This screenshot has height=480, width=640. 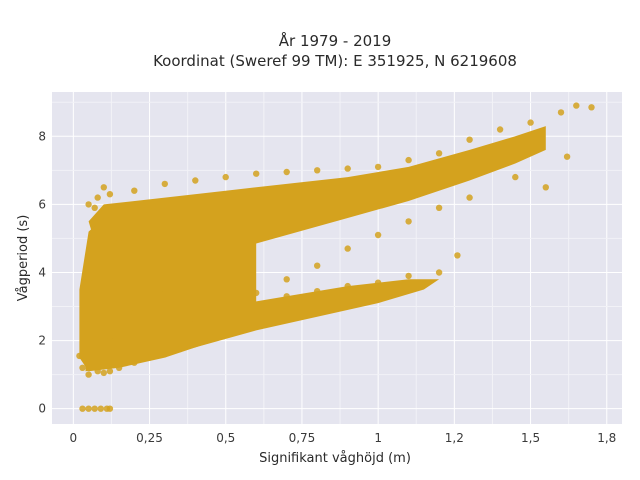 What do you see at coordinates (530, 438) in the screenshot?
I see `x-tick-label: 1,5` at bounding box center [530, 438].